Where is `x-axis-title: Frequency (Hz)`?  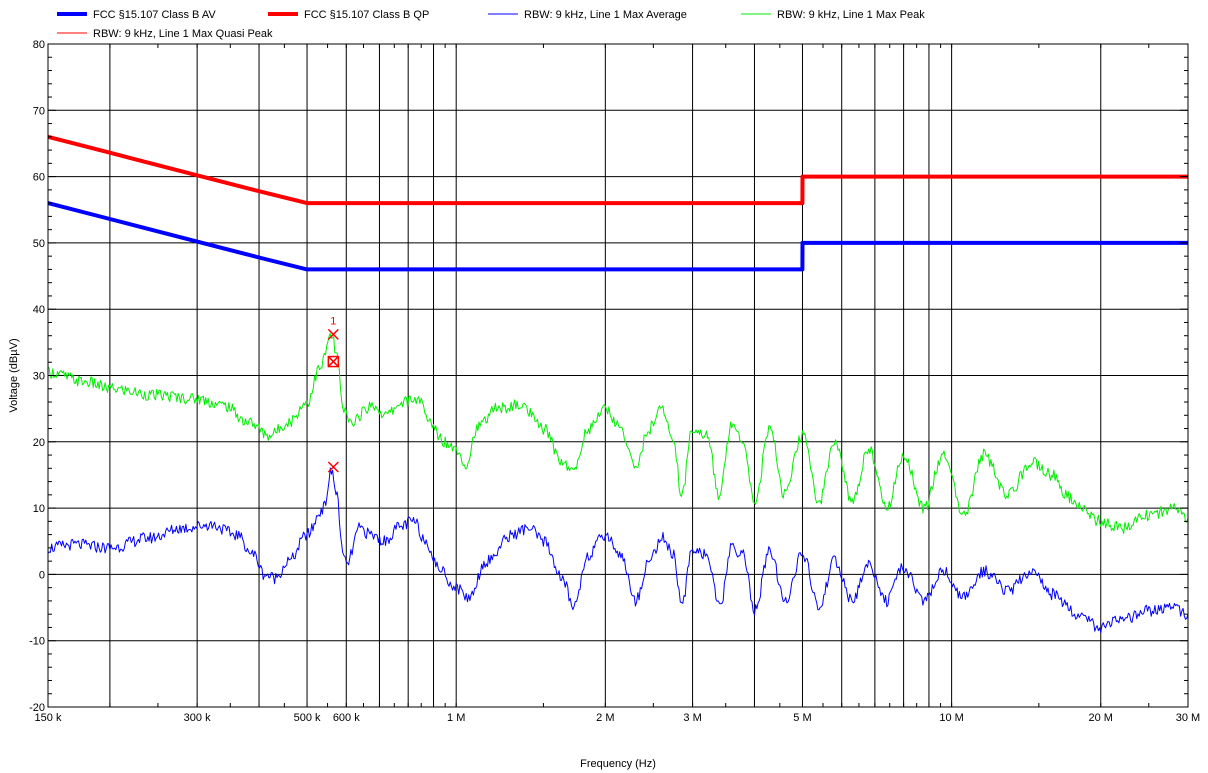
x-axis-title: Frequency (Hz) is located at coordinates (618, 764).